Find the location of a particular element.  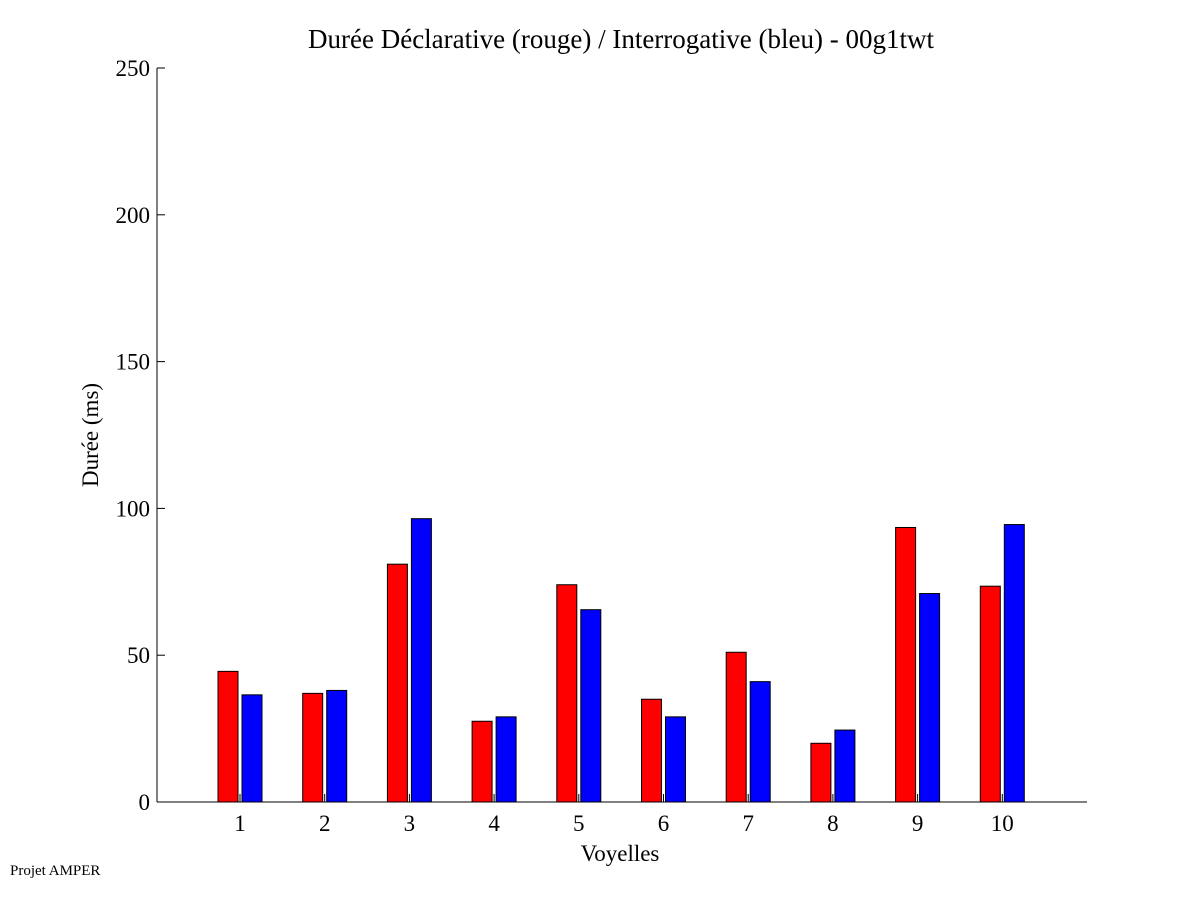

x-tick-label-10: 10 is located at coordinates (1002, 823).